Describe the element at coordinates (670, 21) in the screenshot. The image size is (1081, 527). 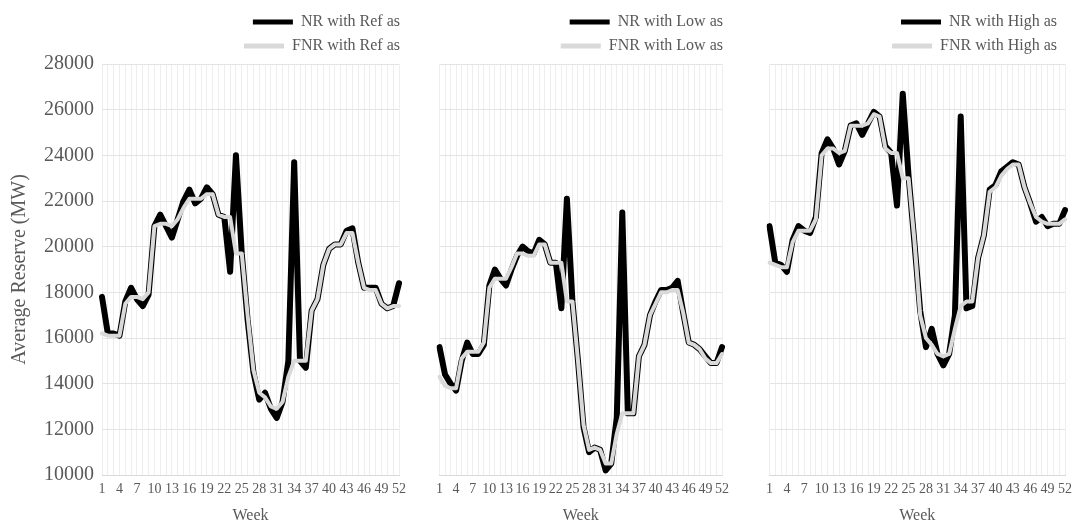
I see `legend-label: NR with Low as` at that location.